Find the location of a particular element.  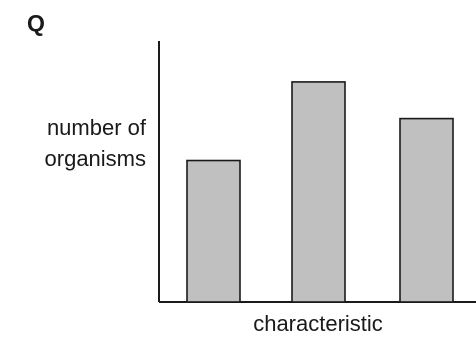

y-axis-label: number of organisms is located at coordinates (73, 143).